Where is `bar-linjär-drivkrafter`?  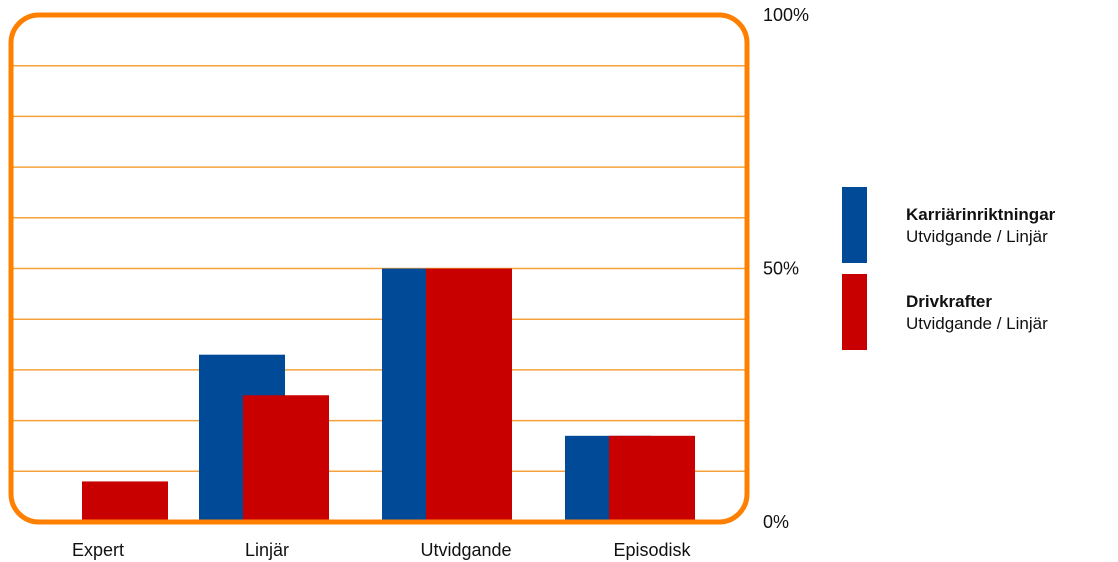
bar-linjär-drivkrafter is located at coordinates (286, 458).